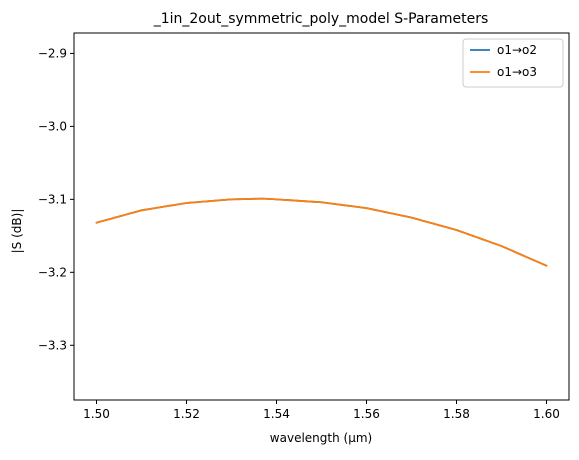 Image resolution: width=579 pixels, height=460 pixels. I want to click on y-tick-label: −3.0, so click(52, 126).